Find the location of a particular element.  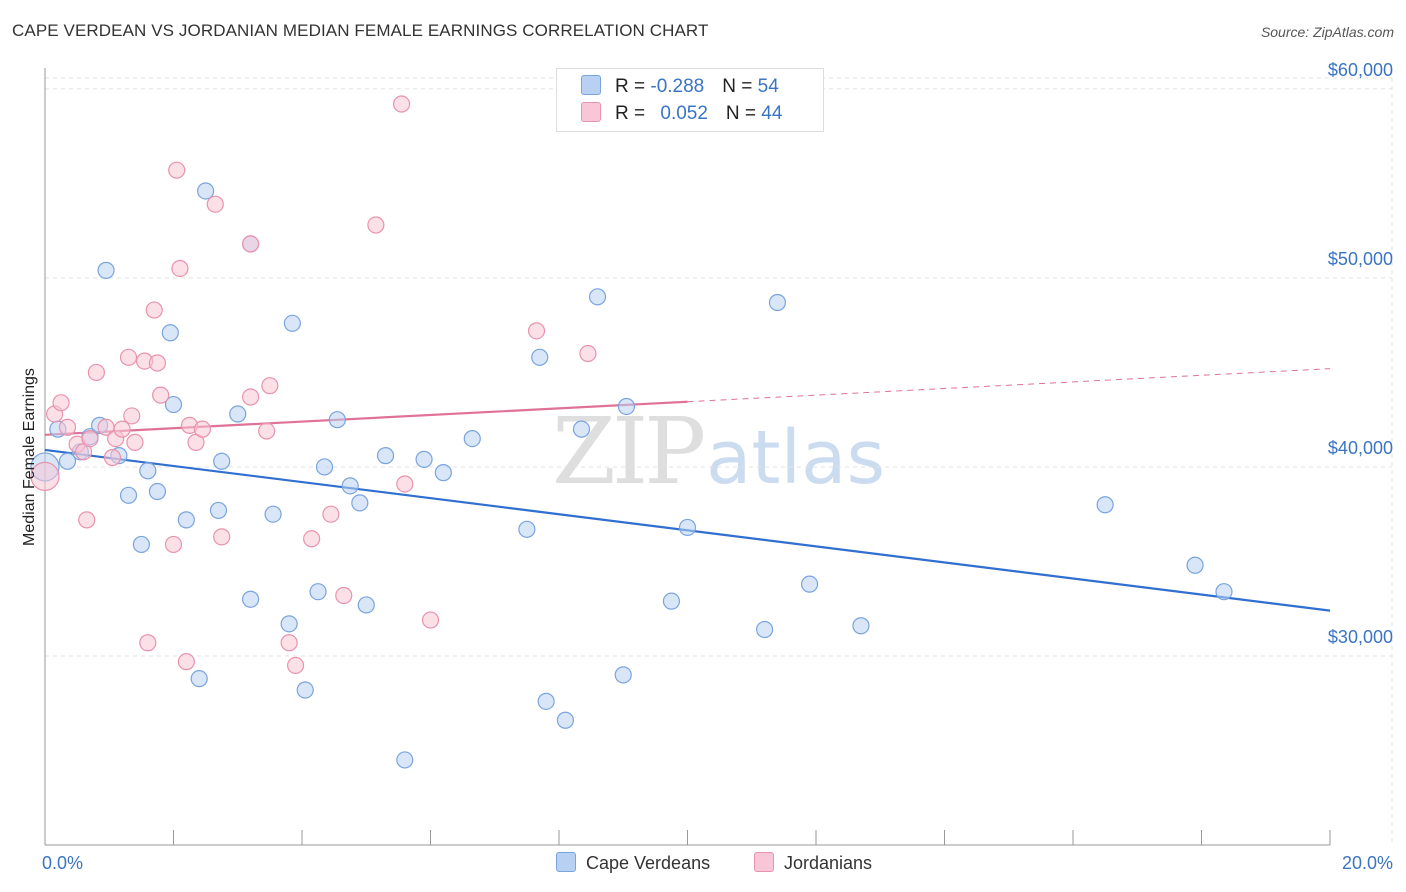

legend-swatch-blue is located at coordinates (591, 85).